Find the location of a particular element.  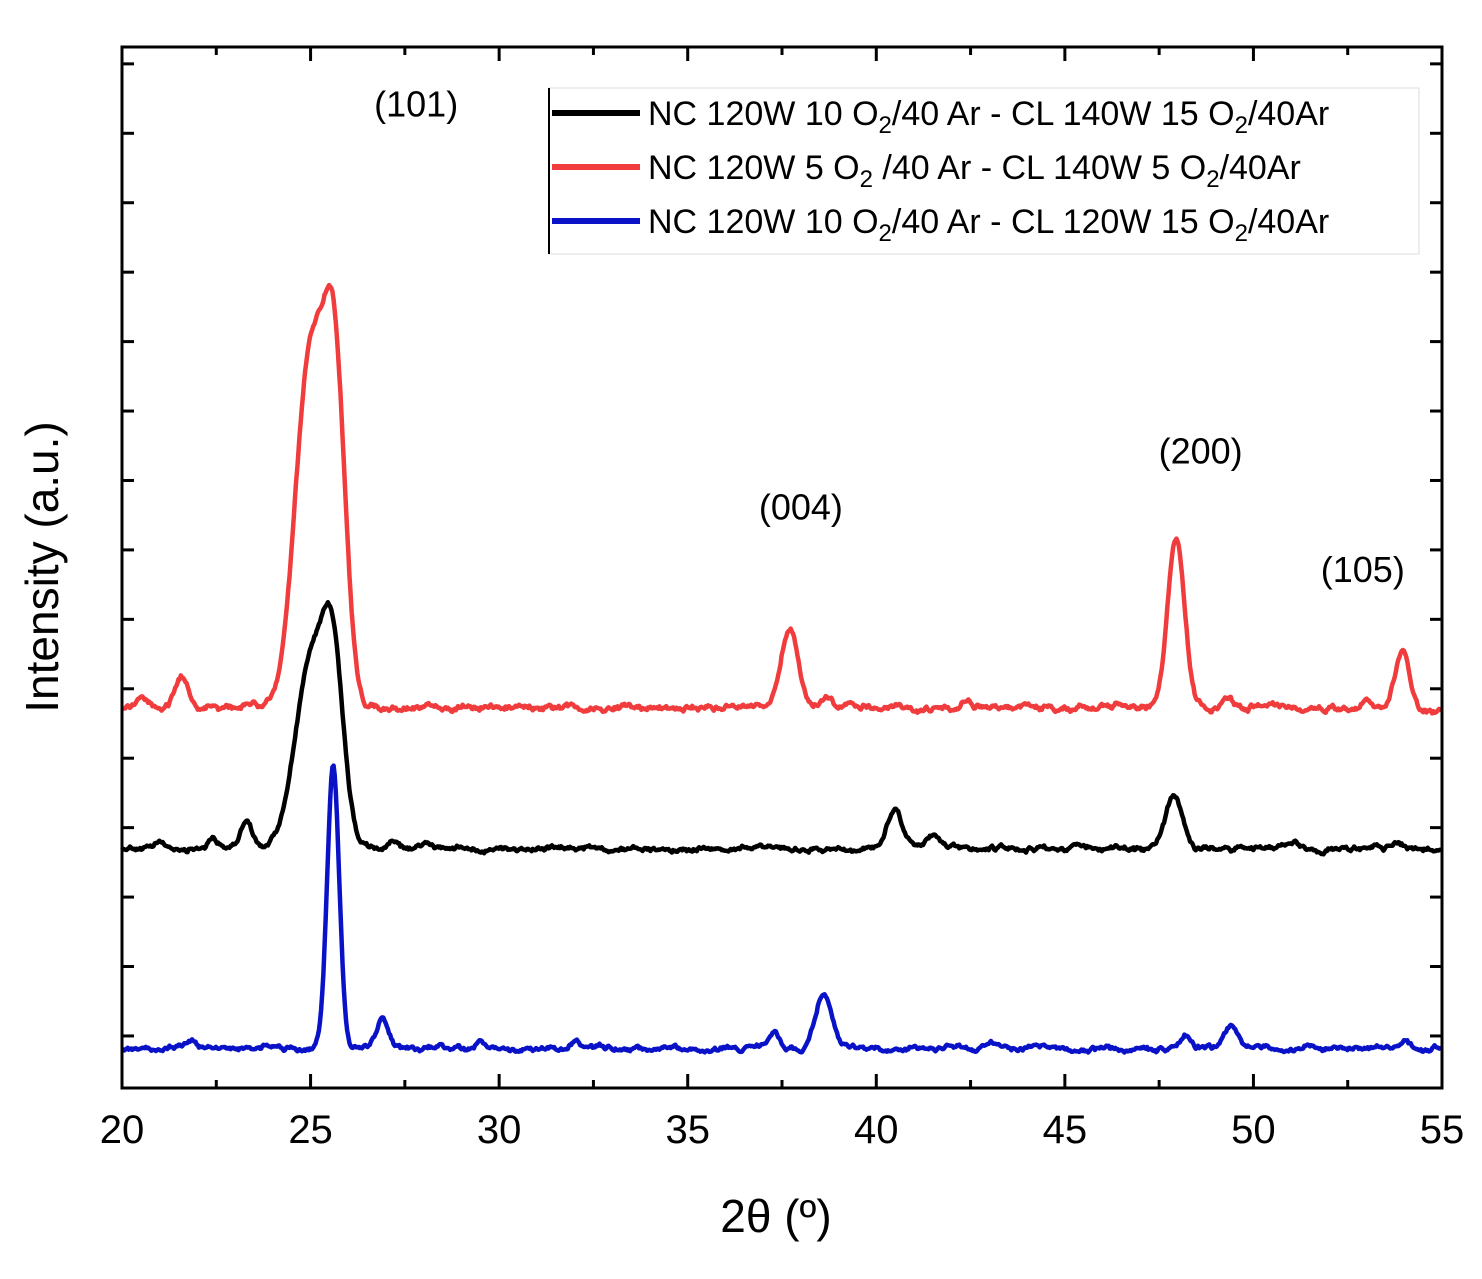

legend-label-2: NC 120W 5 O2 /40 Ar - CL 140W 5 O2/40Ar is located at coordinates (974, 171).